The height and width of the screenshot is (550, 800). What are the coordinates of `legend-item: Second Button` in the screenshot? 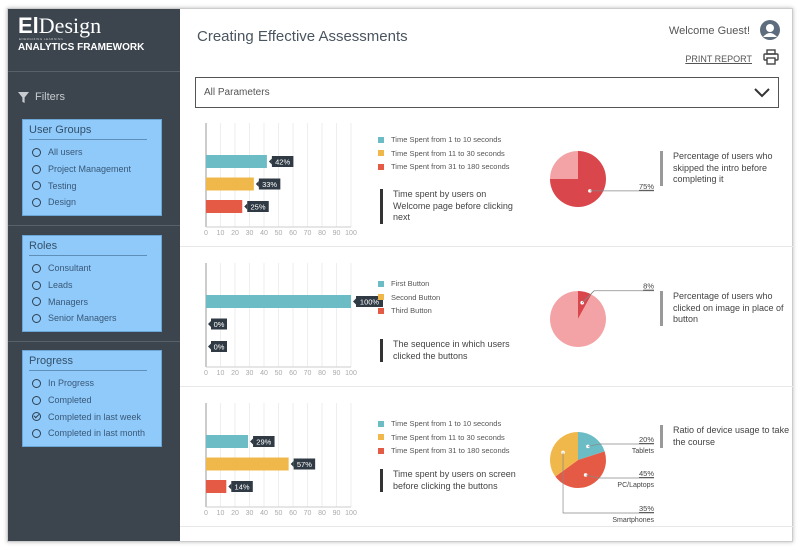 It's located at (409, 298).